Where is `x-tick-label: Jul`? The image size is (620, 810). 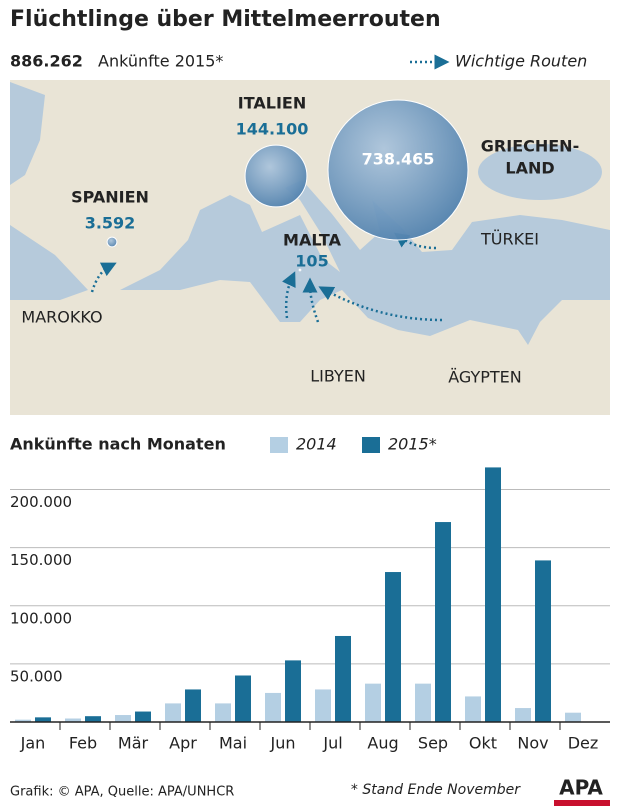 x-tick-label: Jul is located at coordinates (332, 743).